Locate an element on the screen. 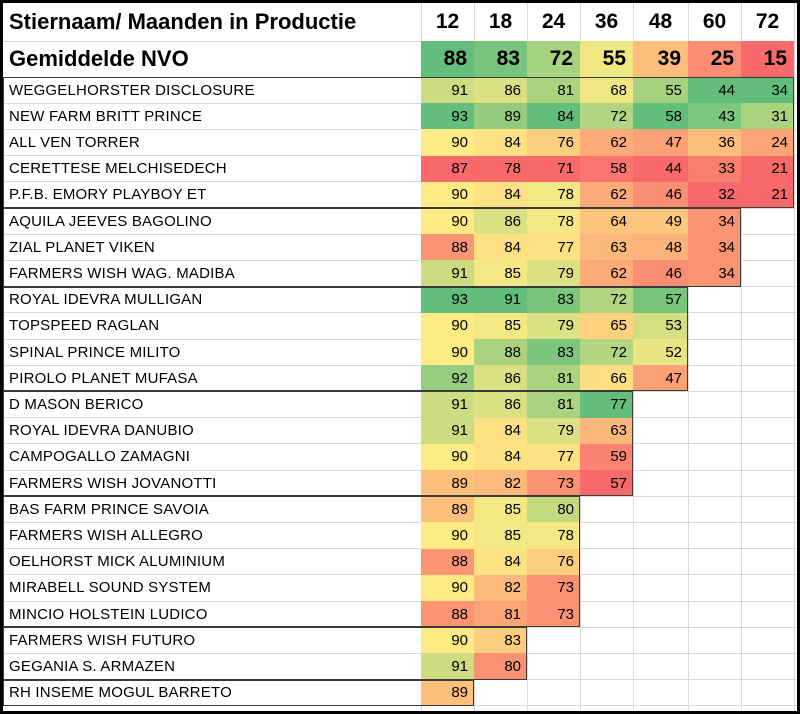 This screenshot has height=714, width=800. heatmap-cell: 43 is located at coordinates (714, 116).